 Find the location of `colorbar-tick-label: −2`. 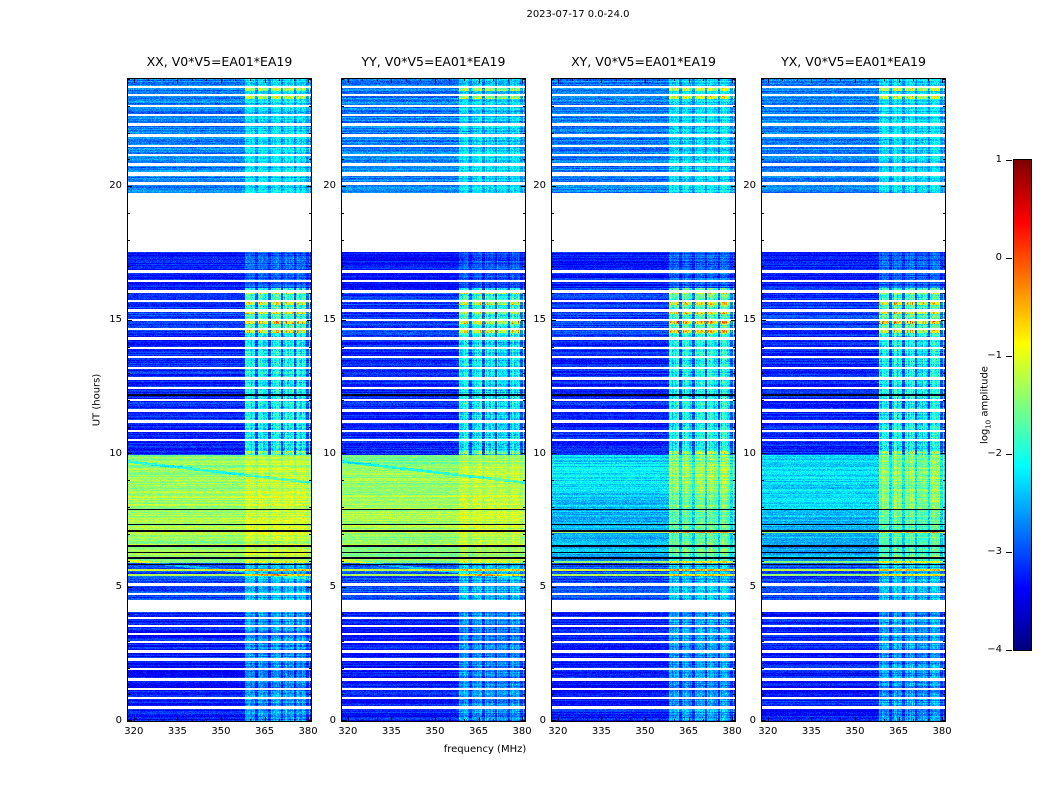

colorbar-tick-label: −2 is located at coordinates (994, 453).